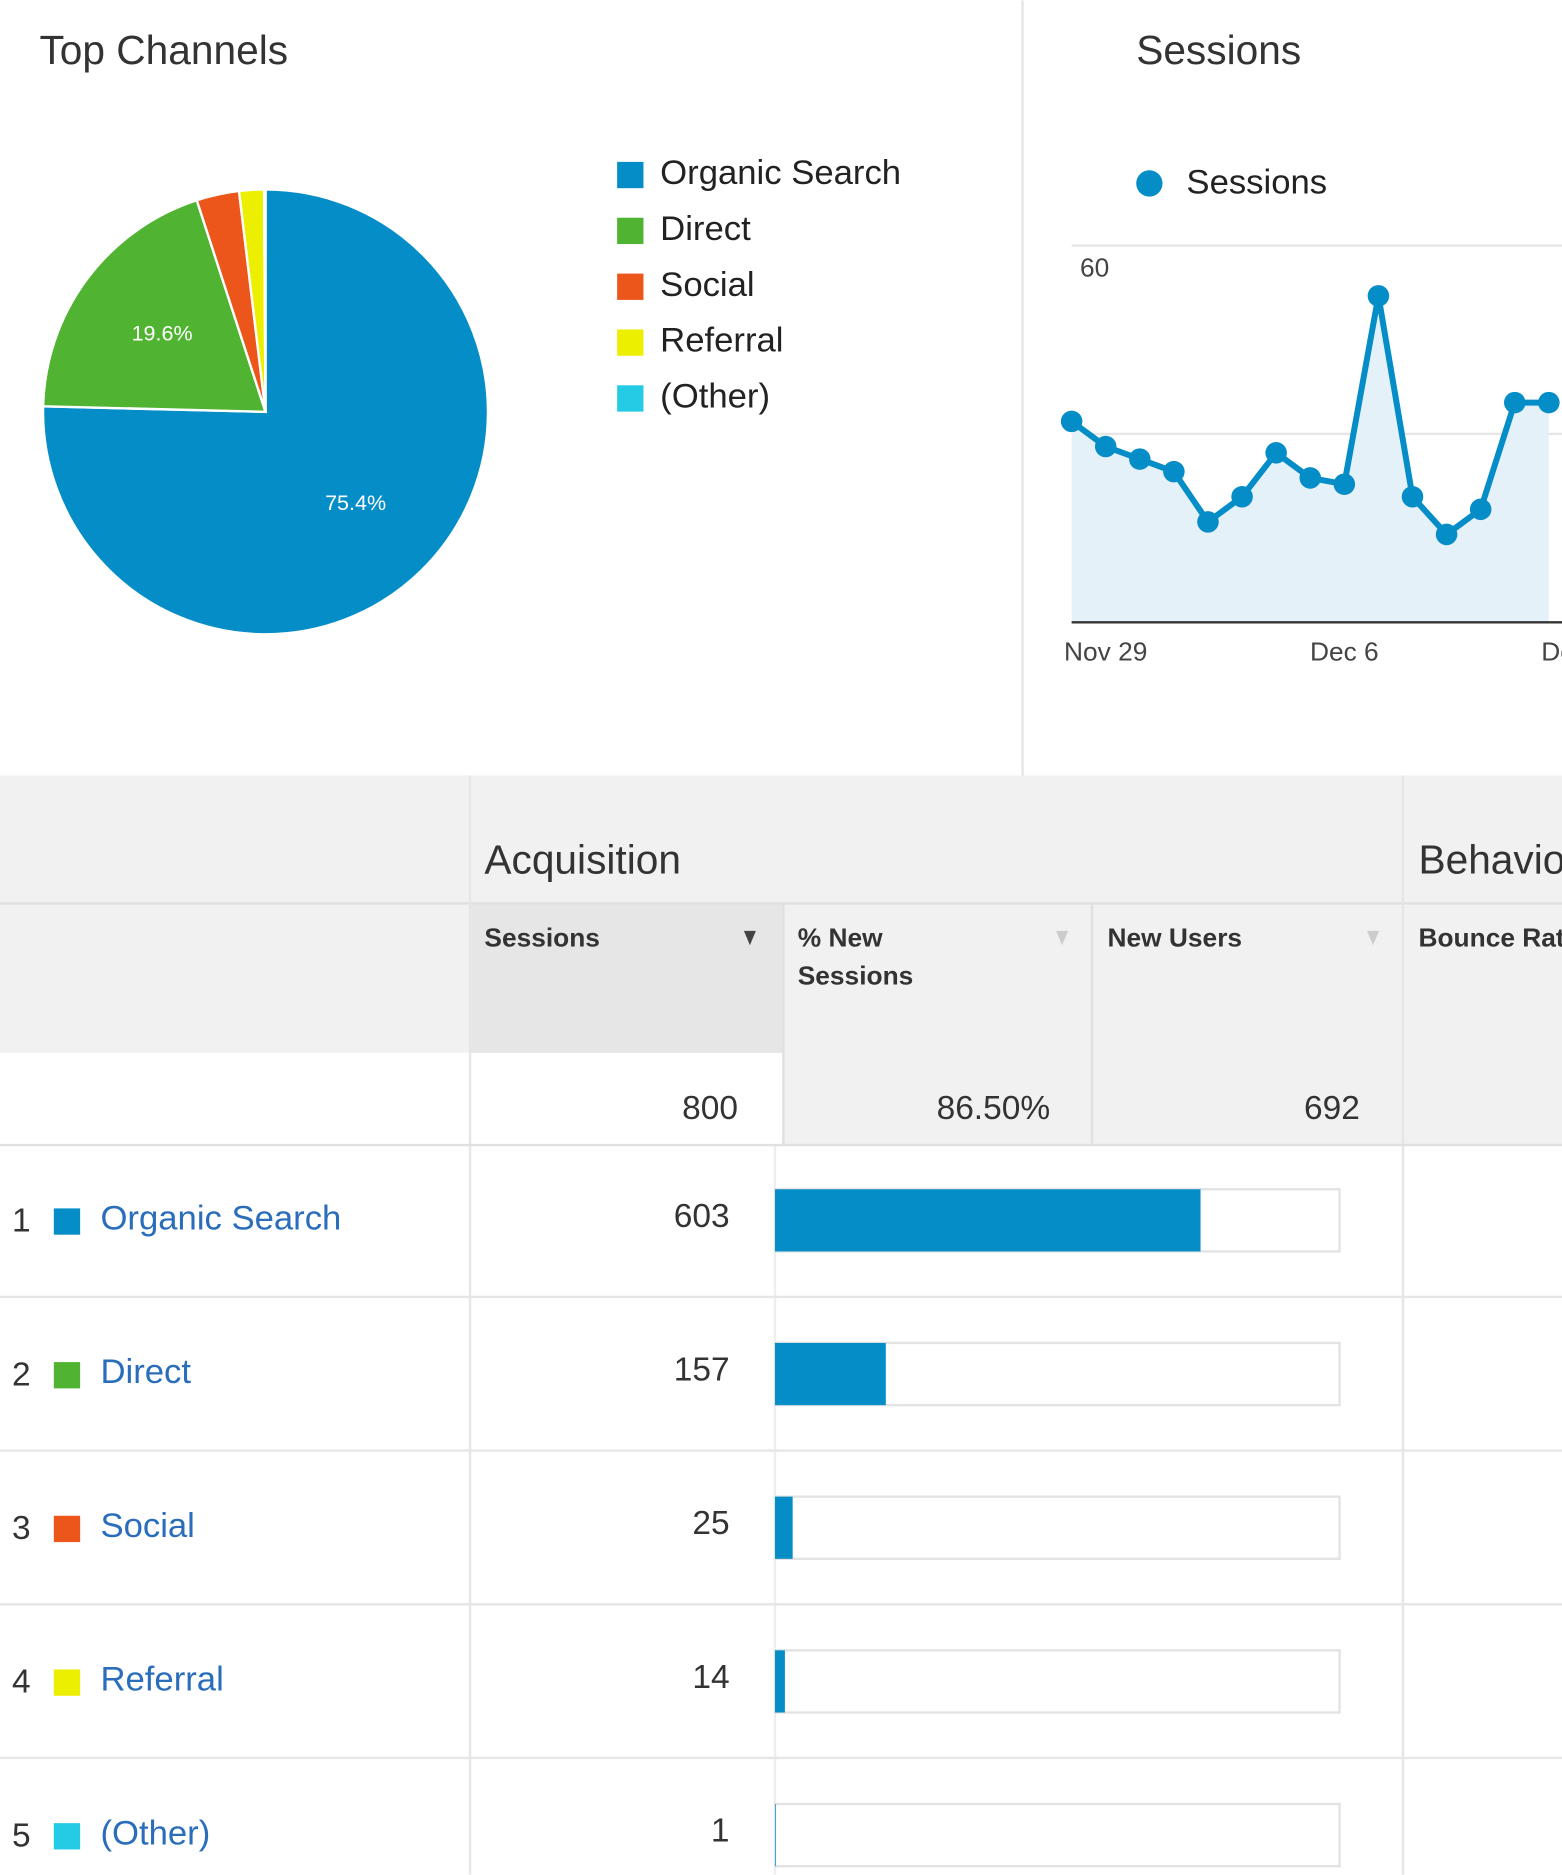  What do you see at coordinates (707, 285) in the screenshot?
I see `legend-label: Social` at bounding box center [707, 285].